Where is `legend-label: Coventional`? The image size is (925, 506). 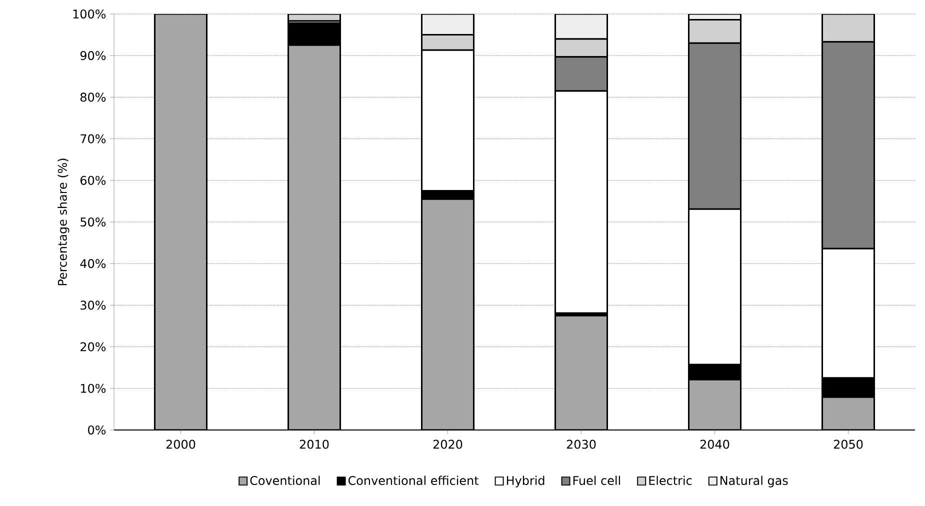
legend-label: Coventional is located at coordinates (285, 481).